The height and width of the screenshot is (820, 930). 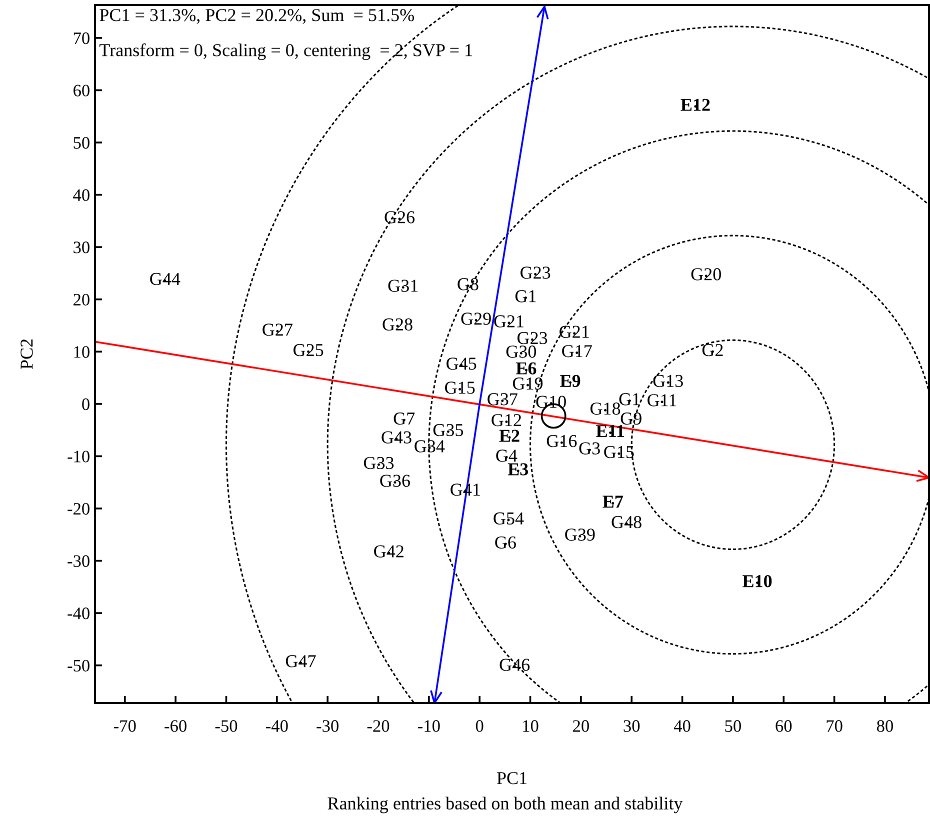 What do you see at coordinates (461, 364) in the screenshot?
I see `data-label: G45` at bounding box center [461, 364].